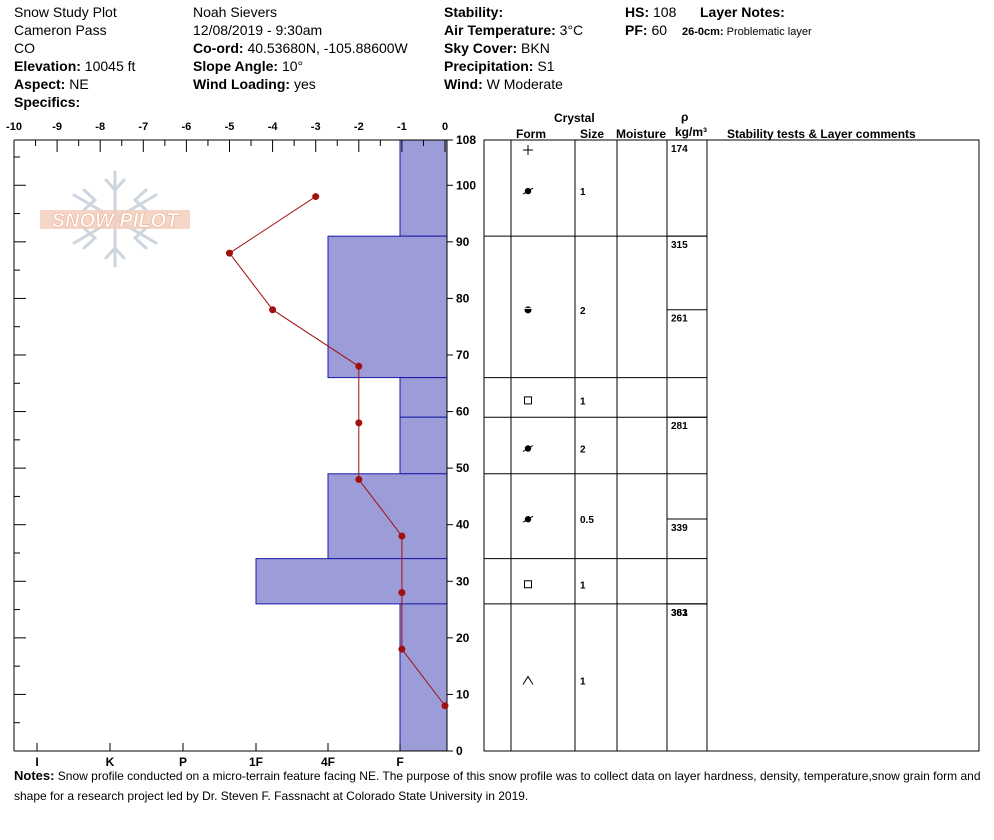  What do you see at coordinates (463, 694) in the screenshot?
I see `height-tick-label: 10` at bounding box center [463, 694].